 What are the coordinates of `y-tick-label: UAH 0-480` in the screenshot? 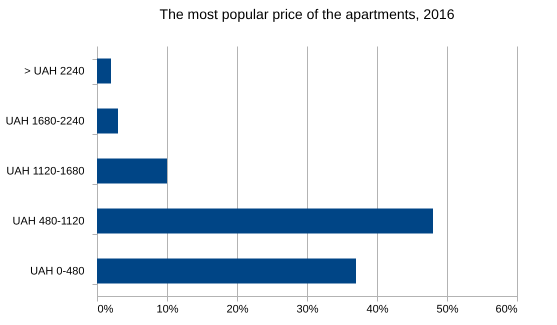 It's located at (57, 272).